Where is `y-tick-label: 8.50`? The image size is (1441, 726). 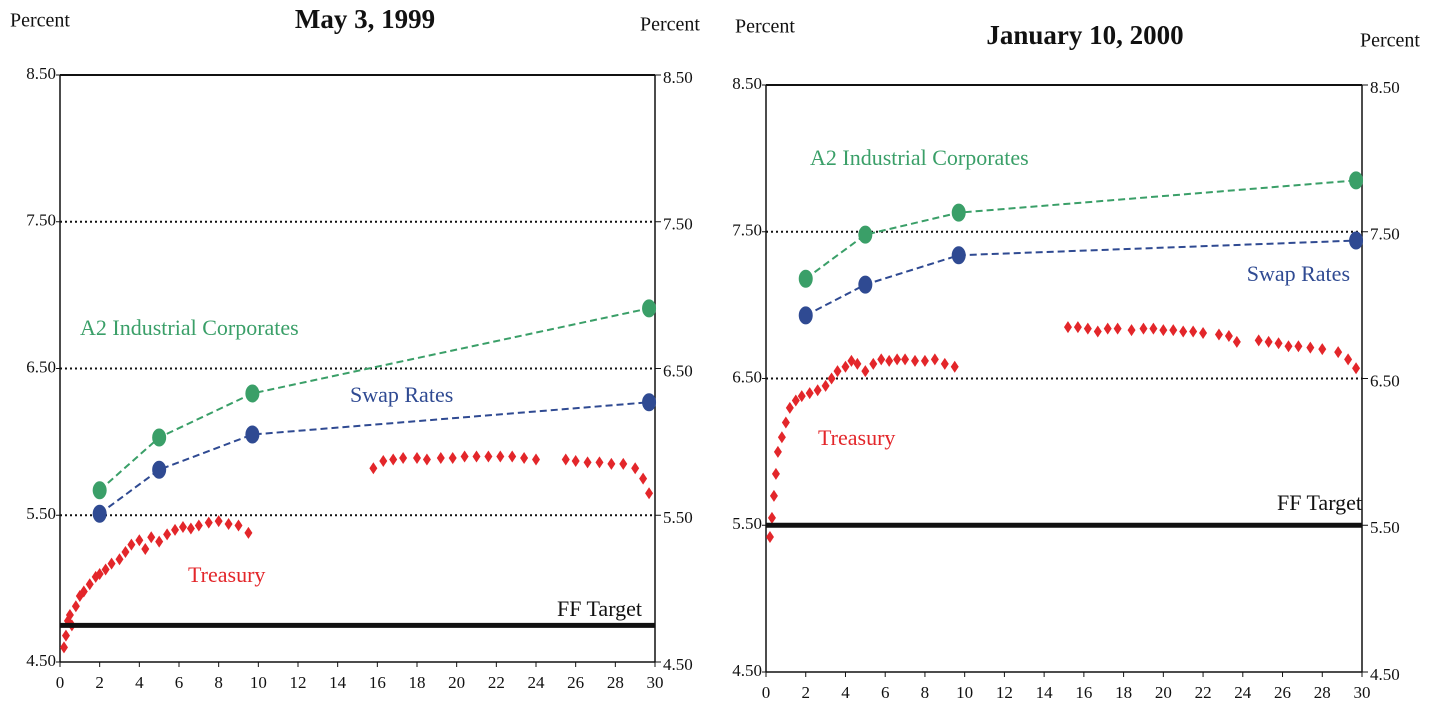
y-tick-label: 8.50 is located at coordinates (747, 83).